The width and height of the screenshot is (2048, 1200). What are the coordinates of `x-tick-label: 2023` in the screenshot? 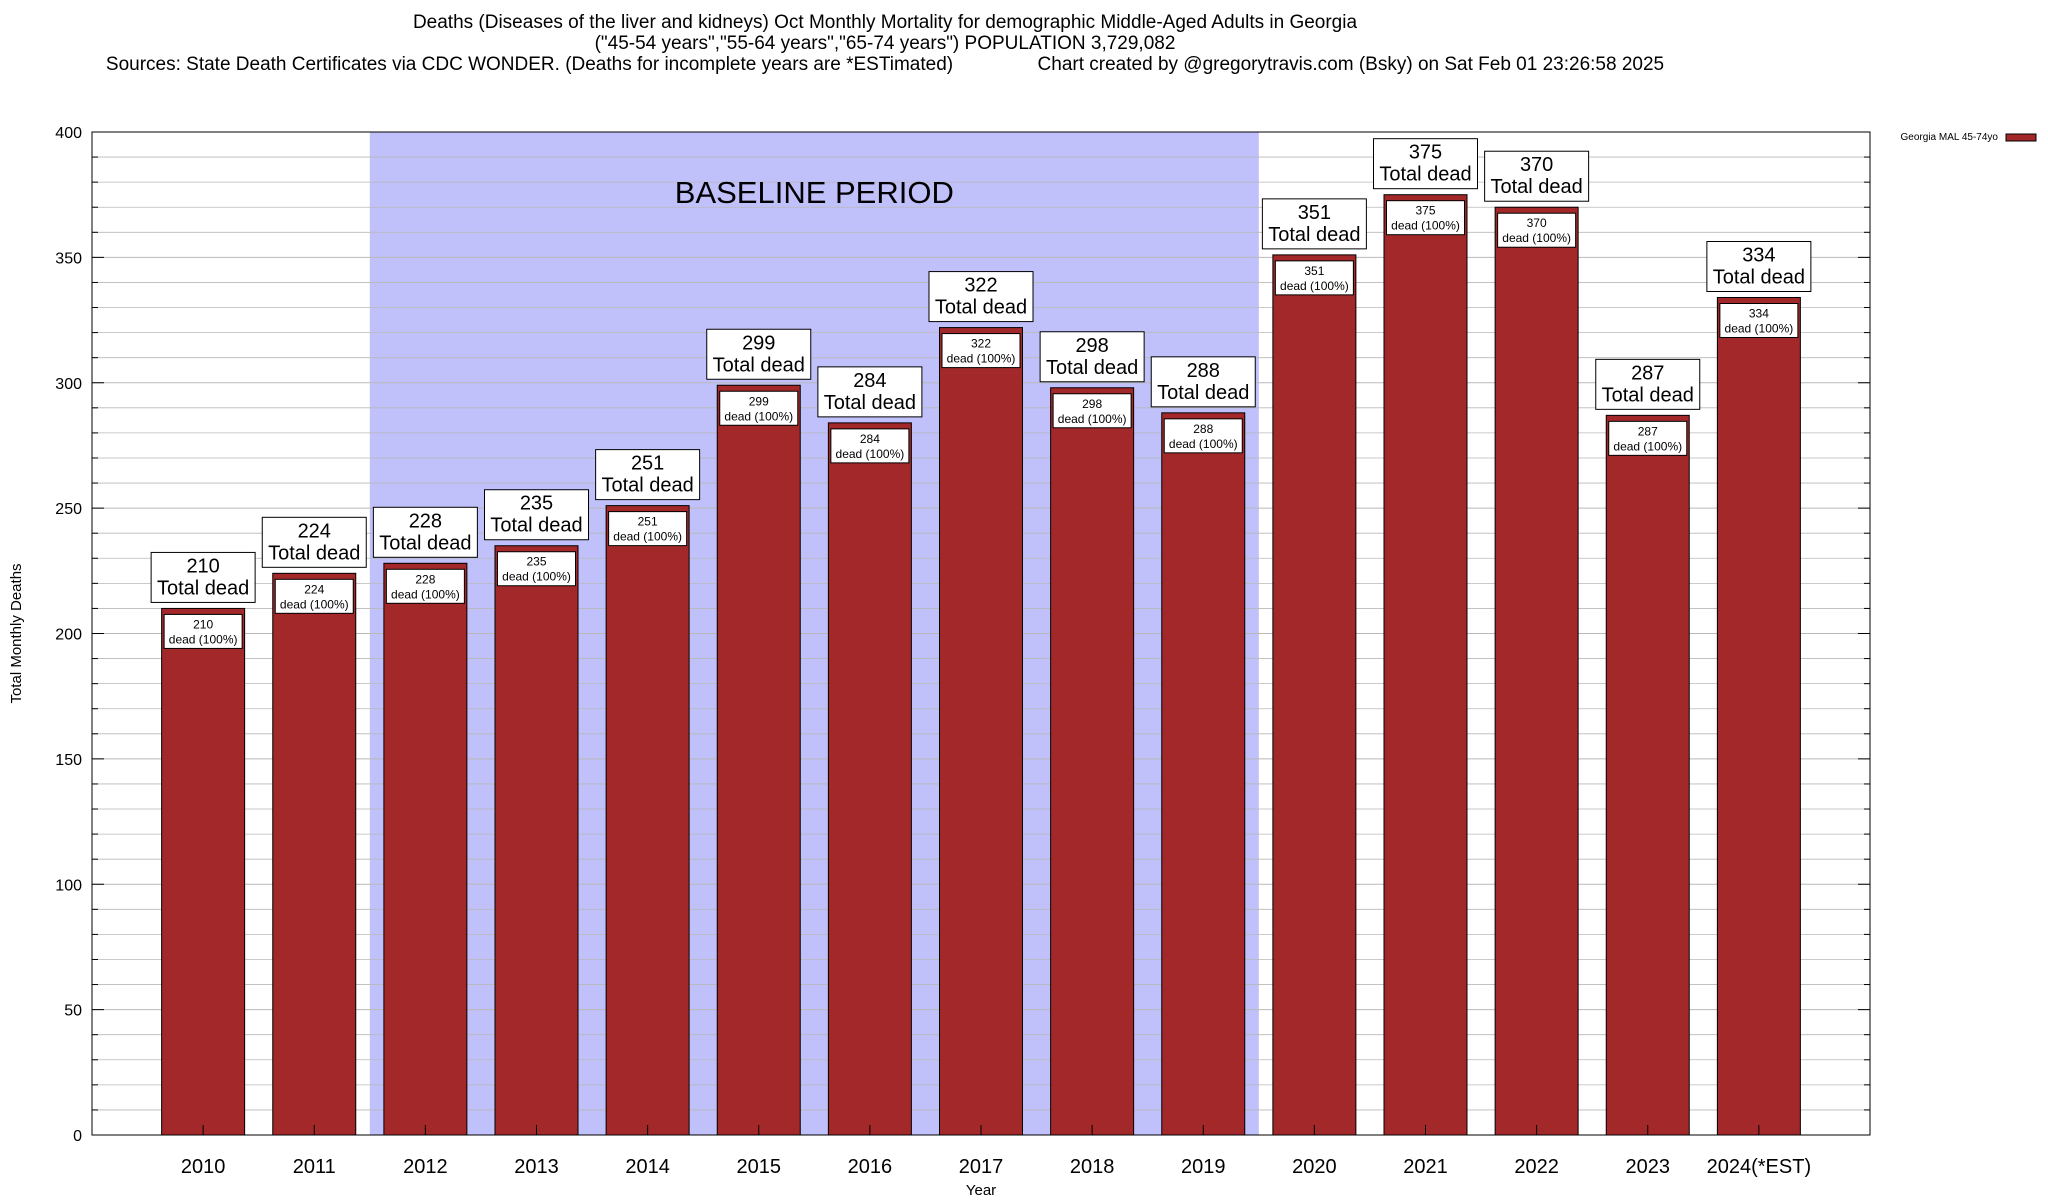 It's located at (1648, 1167).